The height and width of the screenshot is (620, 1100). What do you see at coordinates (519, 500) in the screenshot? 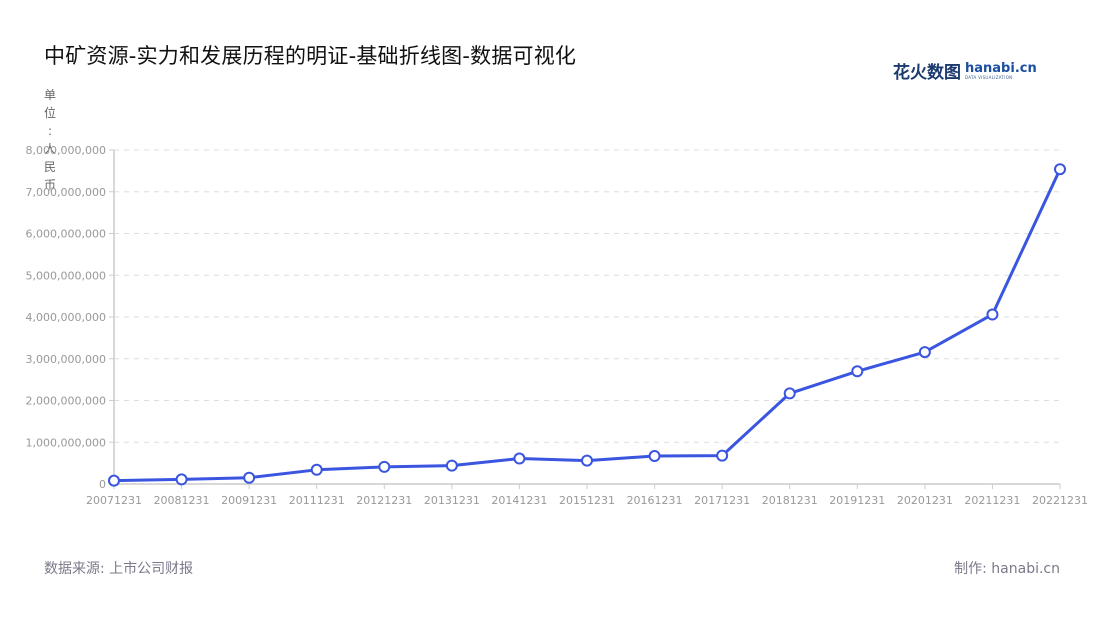
I see `x-tick-label: 20141231` at bounding box center [519, 500].